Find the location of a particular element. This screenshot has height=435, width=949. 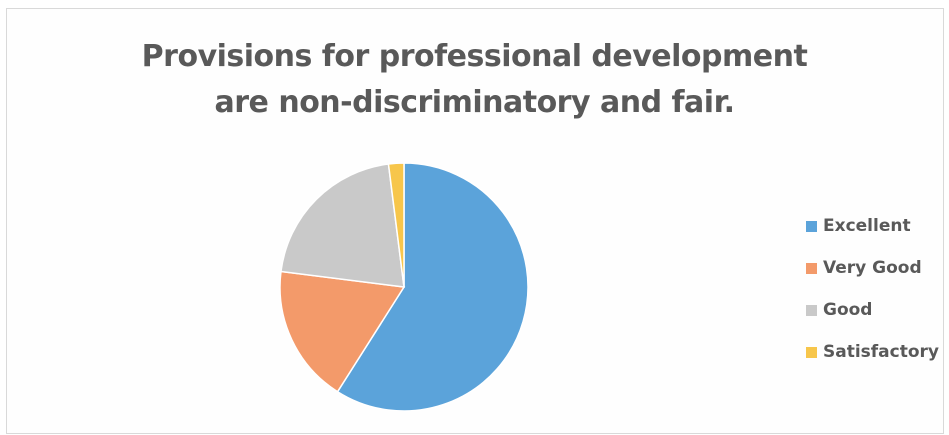

legend-label-excellent: Excellent is located at coordinates (867, 226).